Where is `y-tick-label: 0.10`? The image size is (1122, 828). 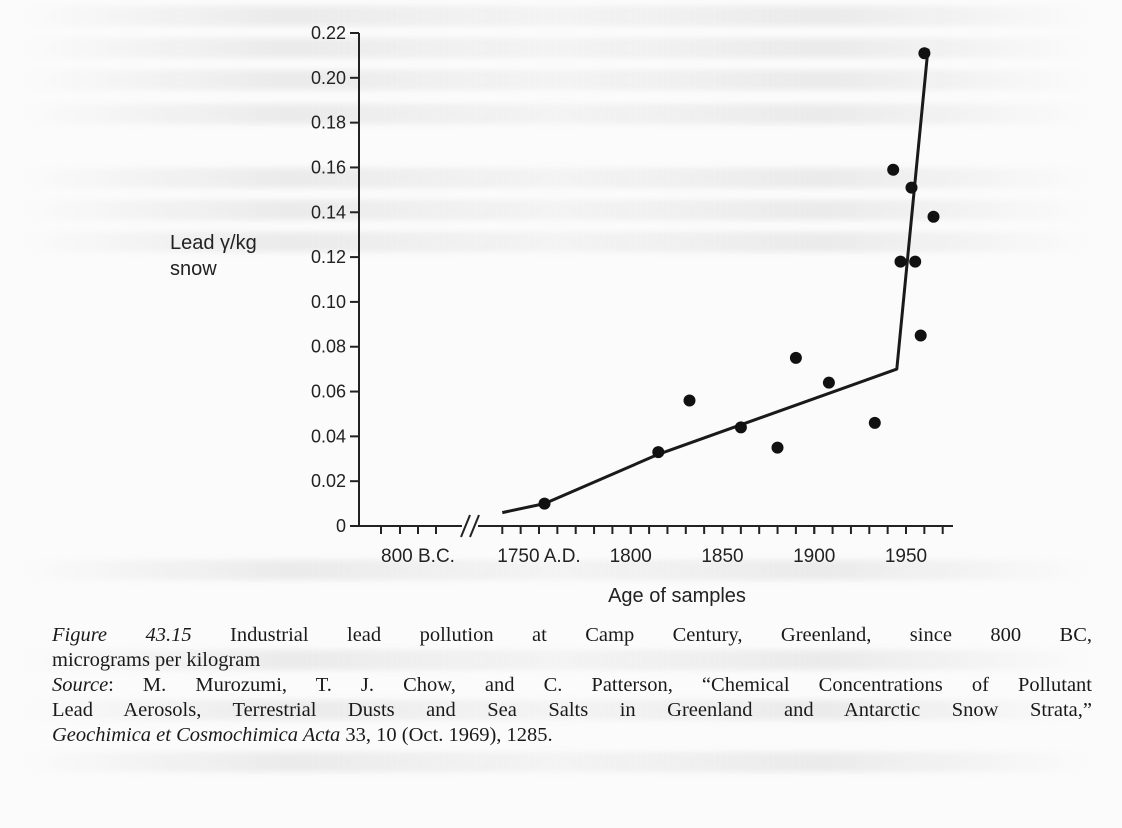
y-tick-label: 0.10 is located at coordinates (328, 302).